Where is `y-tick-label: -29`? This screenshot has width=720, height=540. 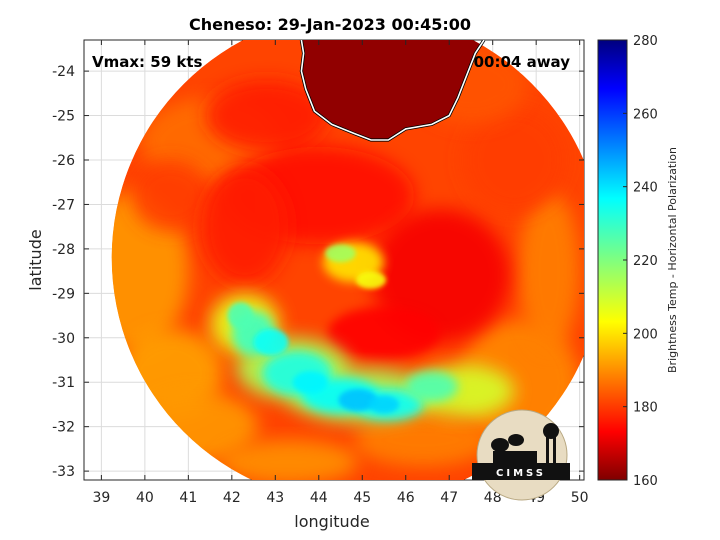 y-tick-label: -29 is located at coordinates (63, 294).